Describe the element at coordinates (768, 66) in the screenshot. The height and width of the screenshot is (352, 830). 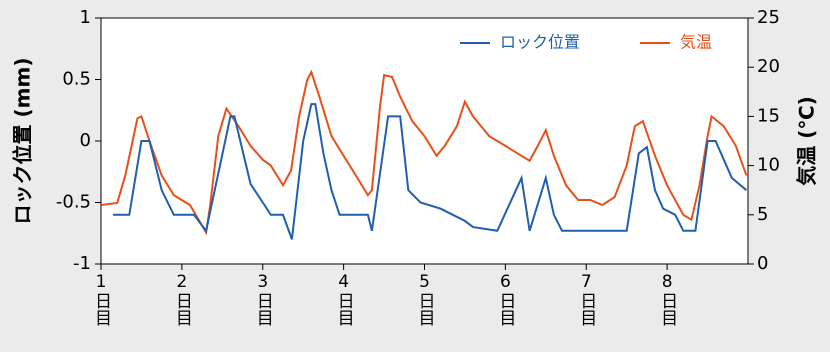
I see `y2-tick-label: 20` at that location.